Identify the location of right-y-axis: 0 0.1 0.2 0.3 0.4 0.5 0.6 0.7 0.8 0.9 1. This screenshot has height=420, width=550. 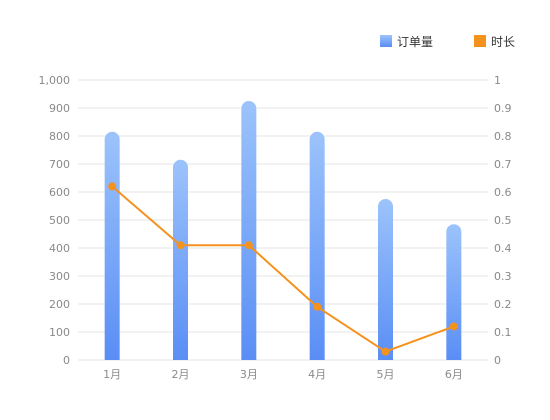
(503, 220).